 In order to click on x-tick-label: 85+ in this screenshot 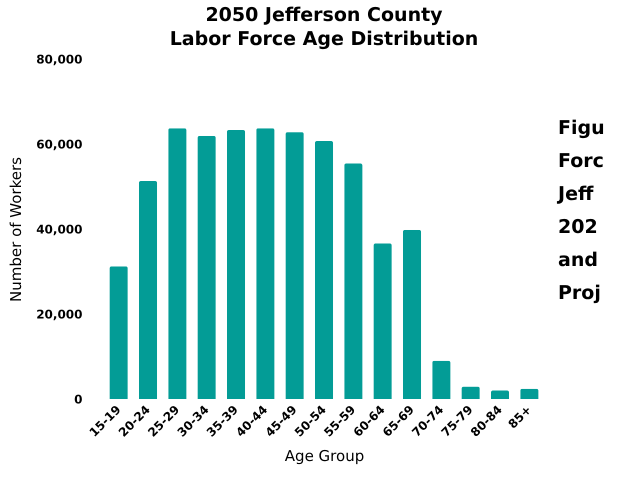, I will do `click(519, 417)`.